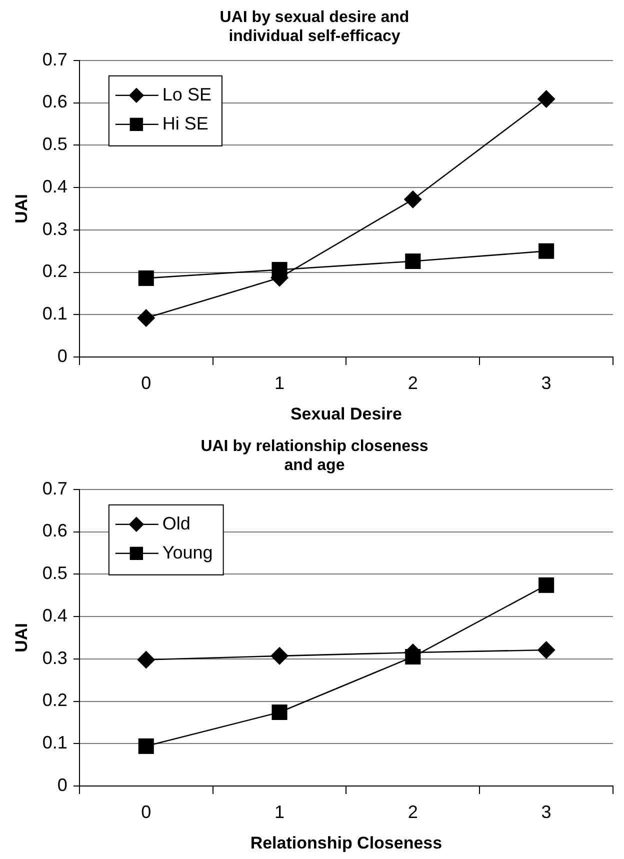 This screenshot has height=859, width=624. Describe the element at coordinates (315, 27) in the screenshot. I see `chart-title: UAI by sexual desire and individual self-efficacy` at that location.